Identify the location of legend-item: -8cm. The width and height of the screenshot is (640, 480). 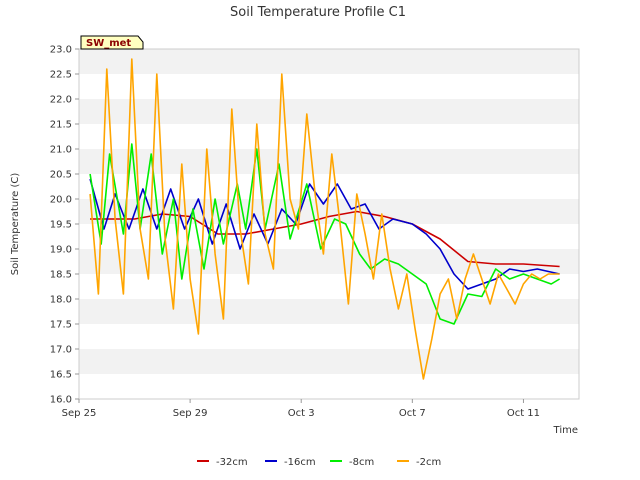
(352, 462).